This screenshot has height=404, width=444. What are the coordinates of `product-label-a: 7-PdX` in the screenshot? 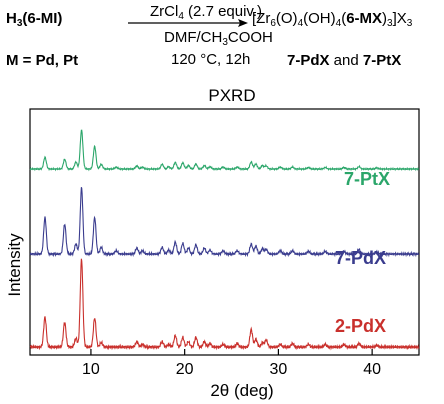 It's located at (308, 60).